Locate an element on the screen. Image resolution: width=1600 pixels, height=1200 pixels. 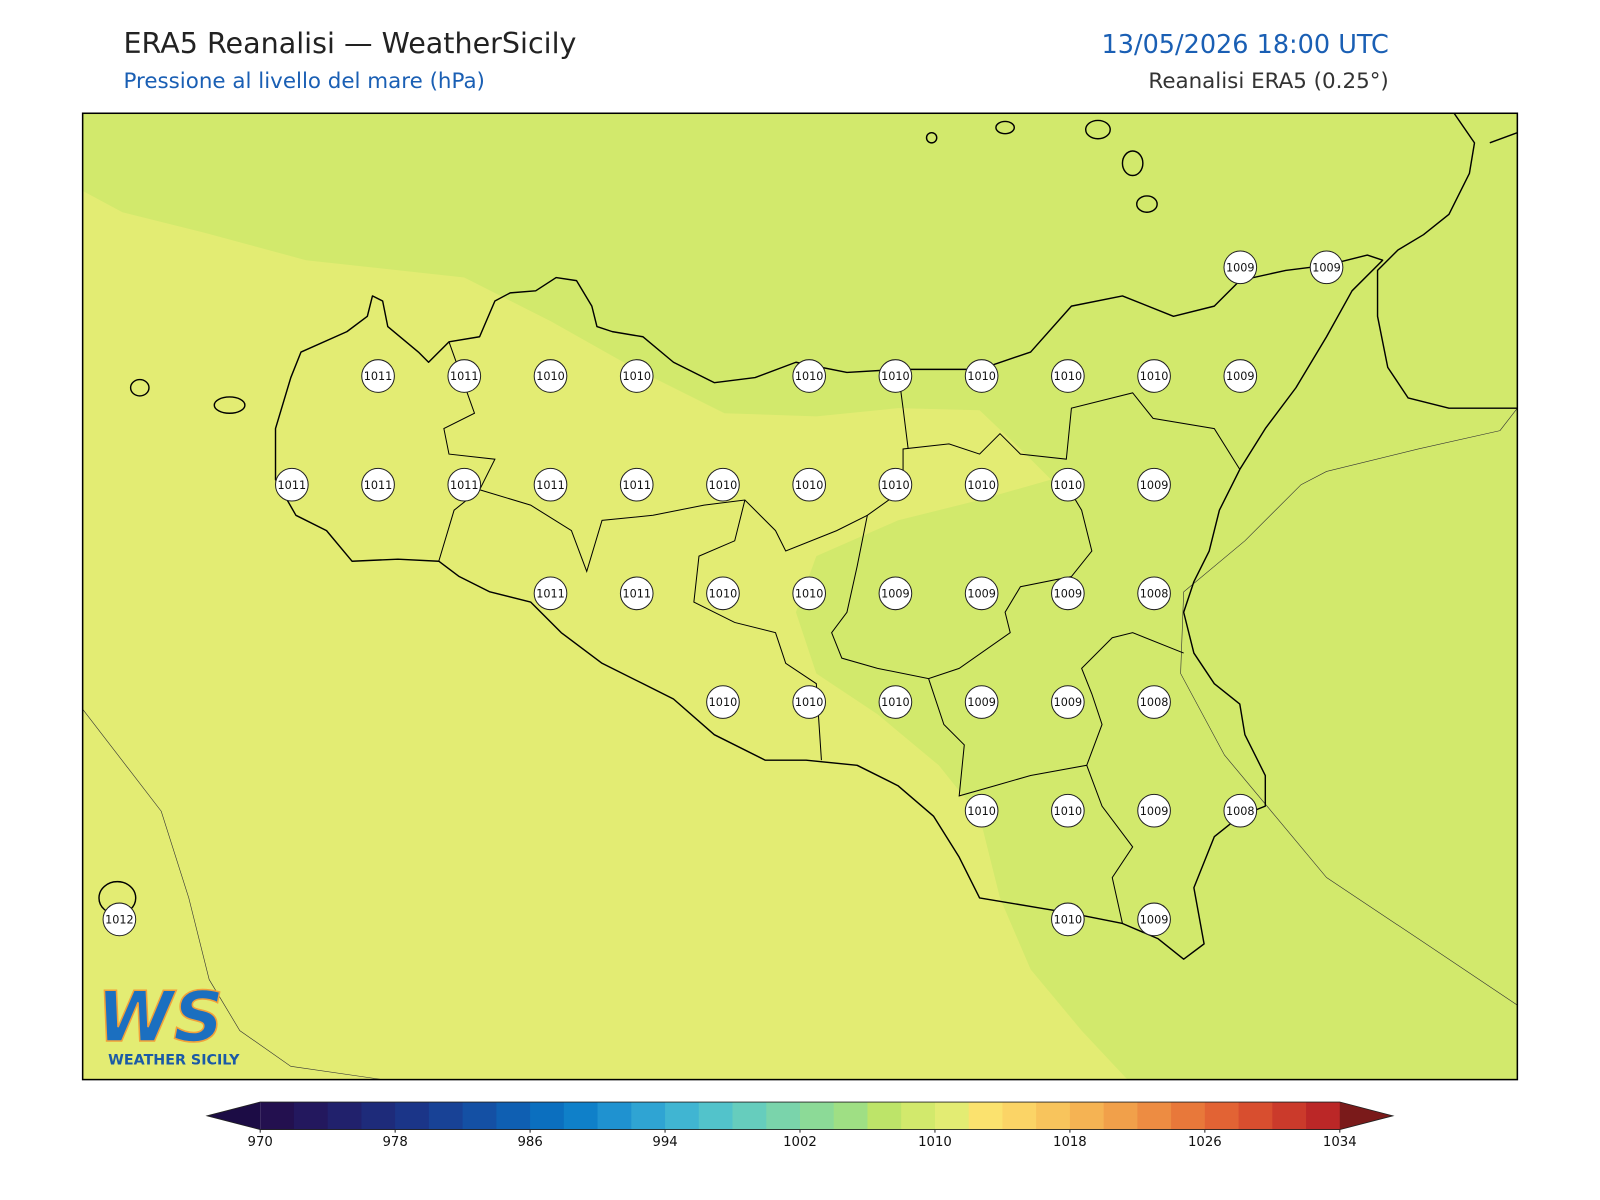
station-value: 1012 is located at coordinates (119, 919).